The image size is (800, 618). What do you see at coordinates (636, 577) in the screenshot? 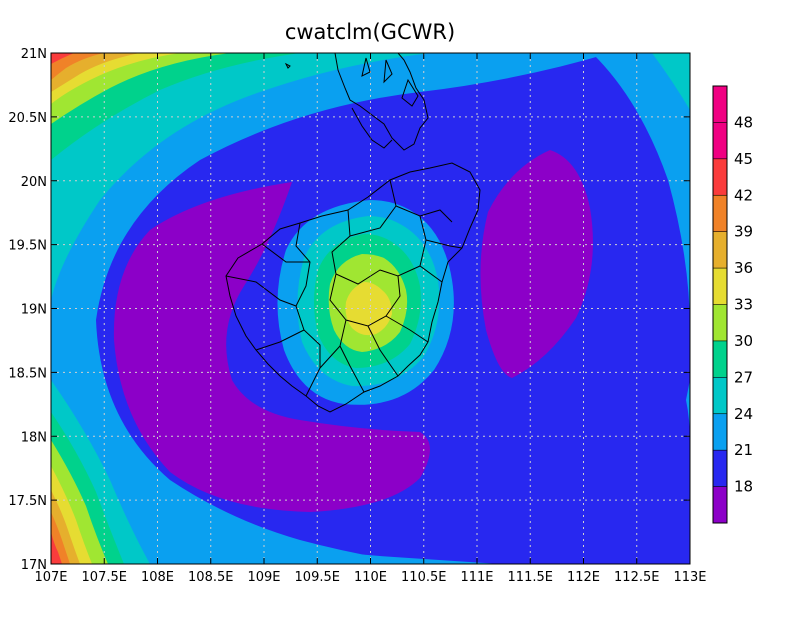
I see `x-tick-label: 112.5E` at bounding box center [636, 577].